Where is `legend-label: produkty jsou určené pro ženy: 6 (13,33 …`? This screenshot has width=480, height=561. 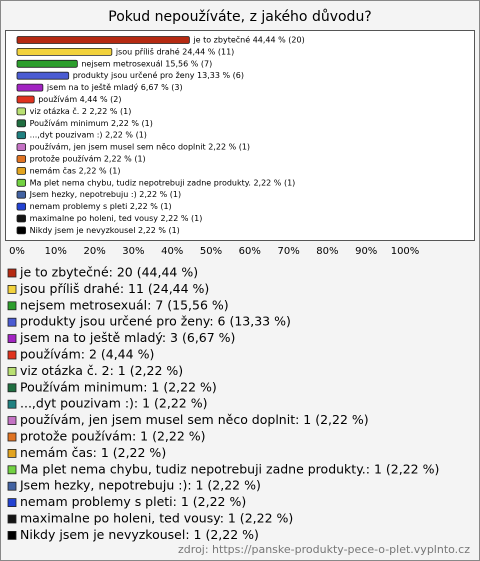 legend-label: produkty jsou určené pro ženy: 6 (13,33 … is located at coordinates (155, 321).